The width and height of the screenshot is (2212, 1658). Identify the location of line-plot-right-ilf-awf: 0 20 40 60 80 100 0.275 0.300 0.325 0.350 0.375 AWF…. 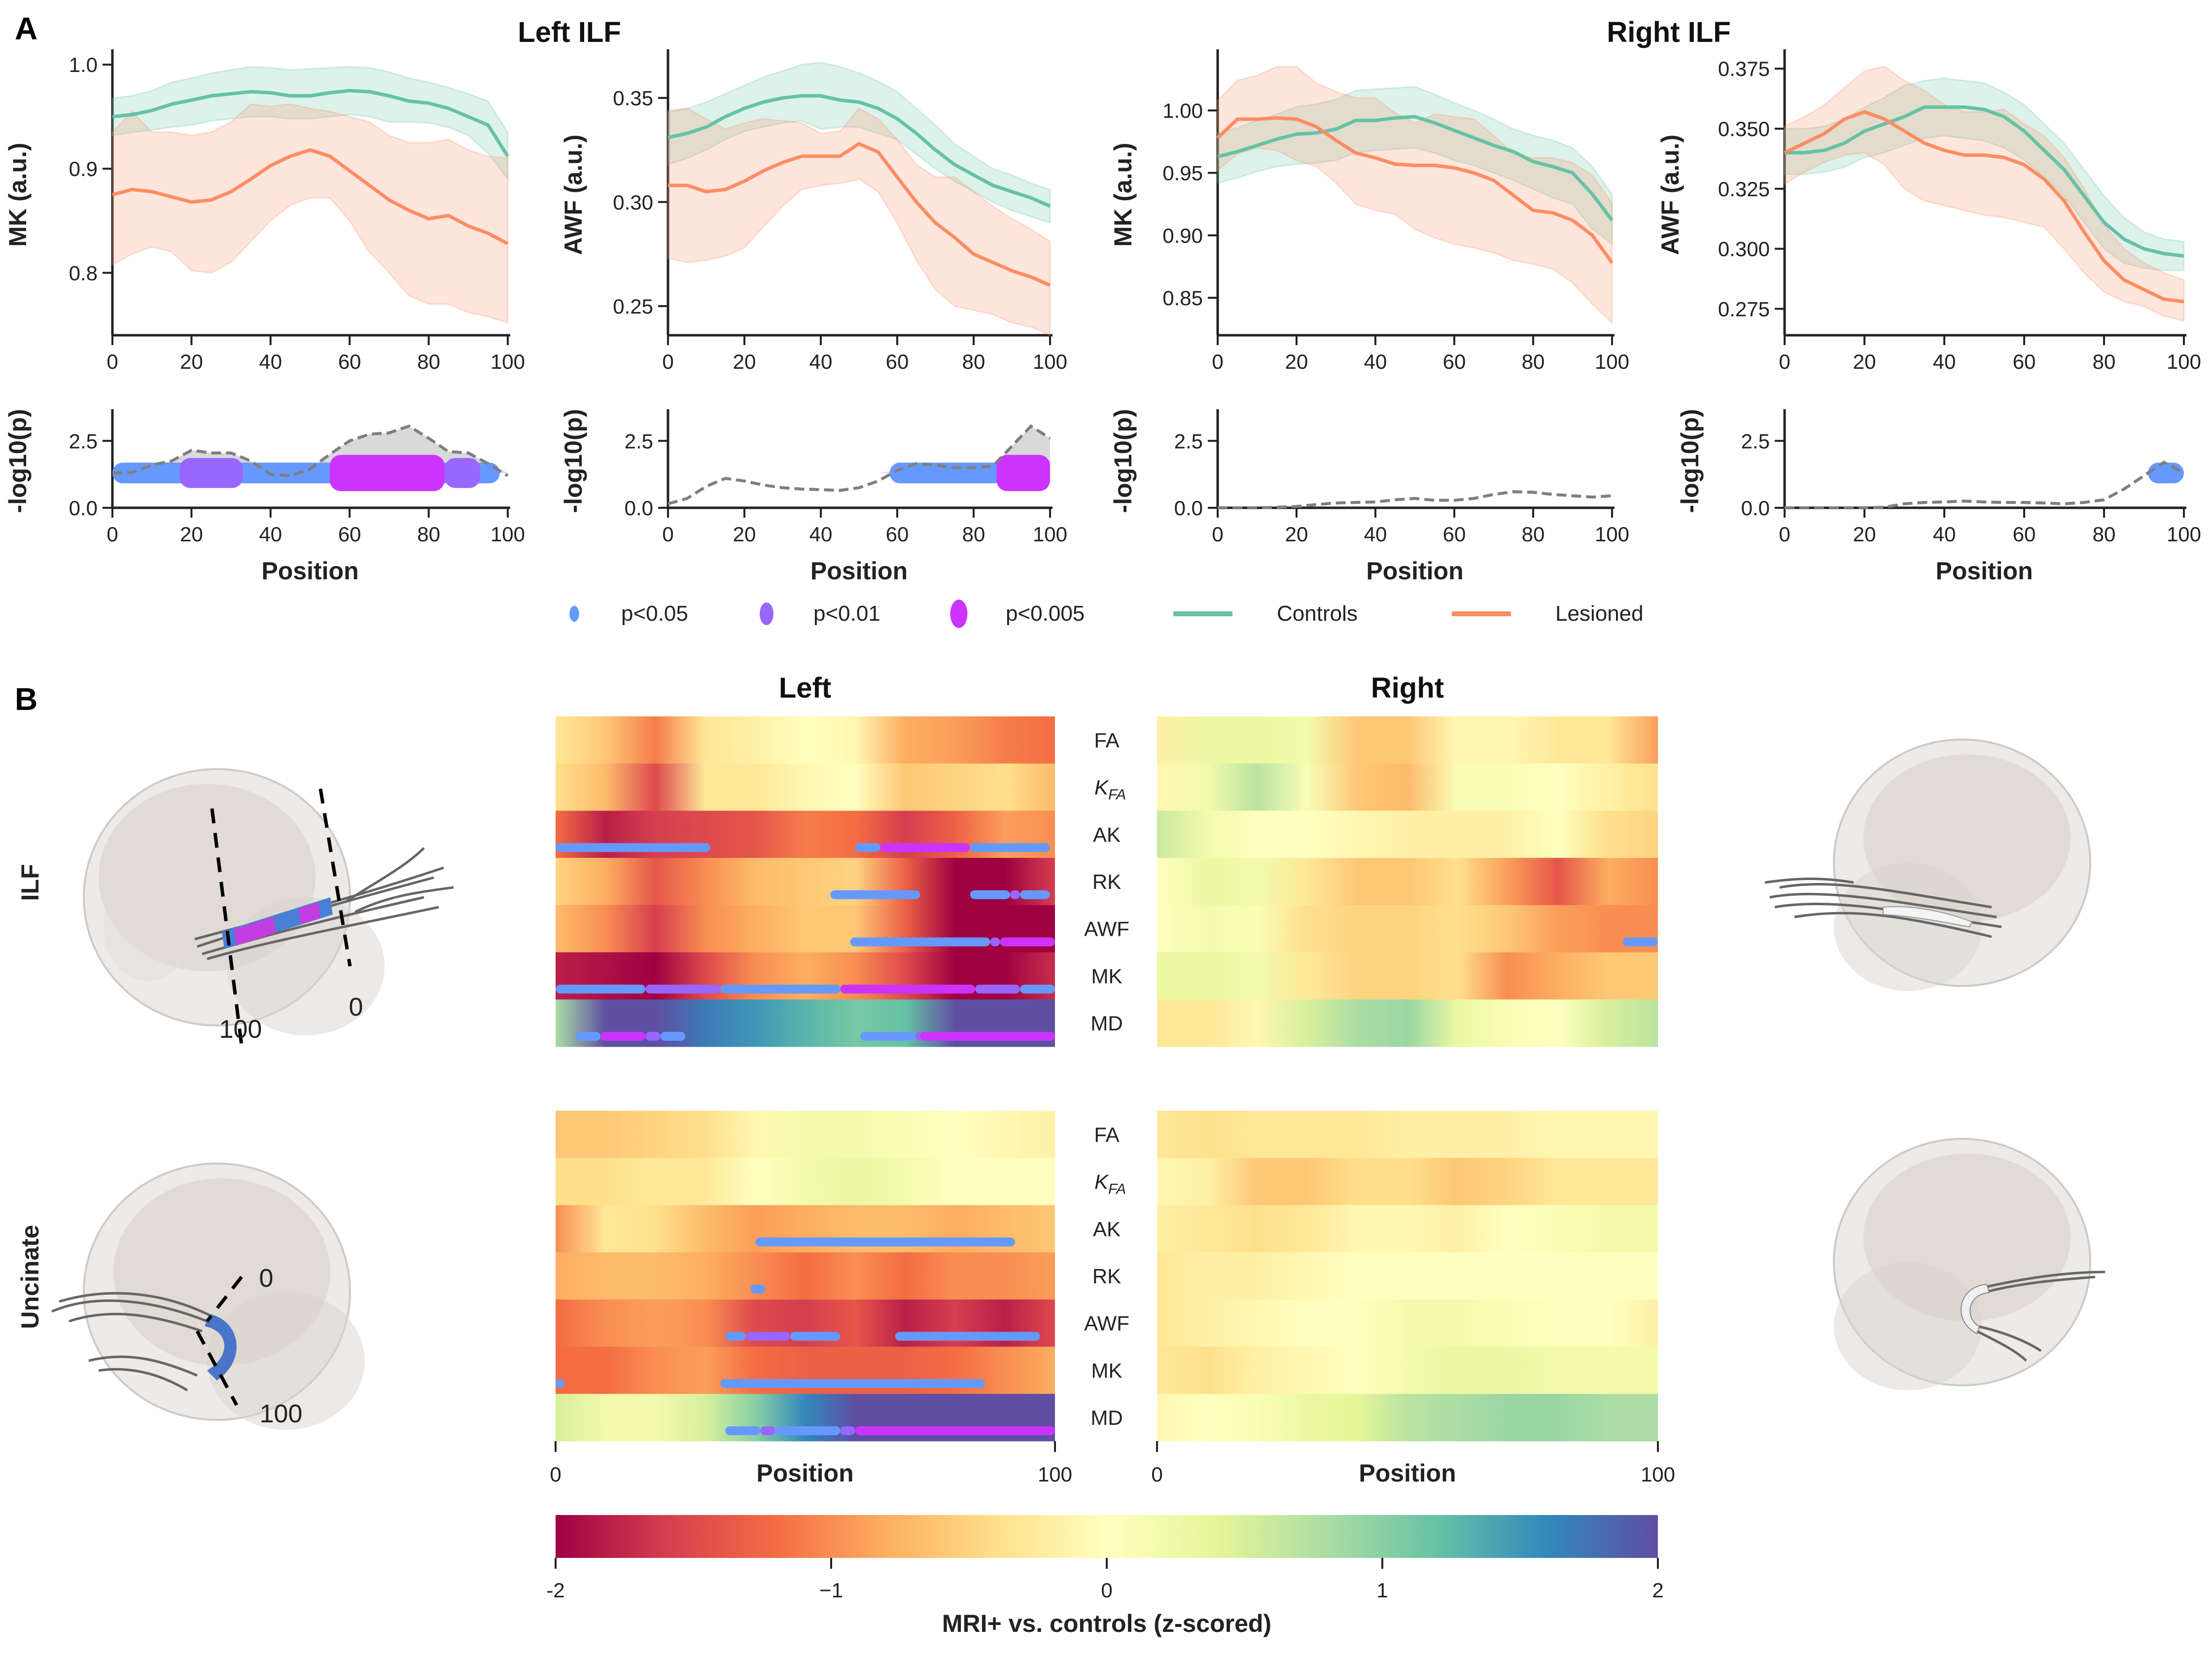
(1929, 211).